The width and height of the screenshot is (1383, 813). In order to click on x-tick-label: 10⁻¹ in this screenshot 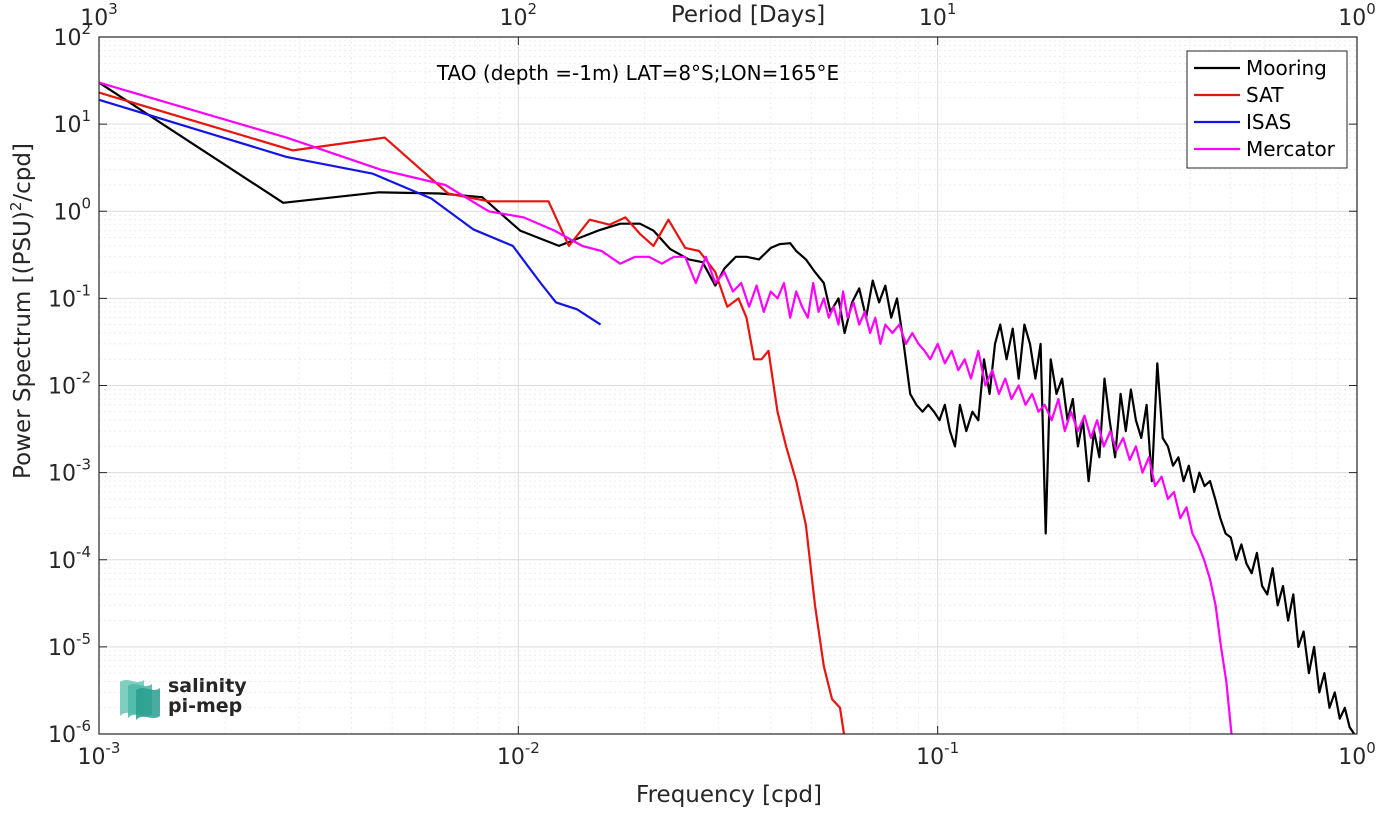, I will do `click(937, 754)`.